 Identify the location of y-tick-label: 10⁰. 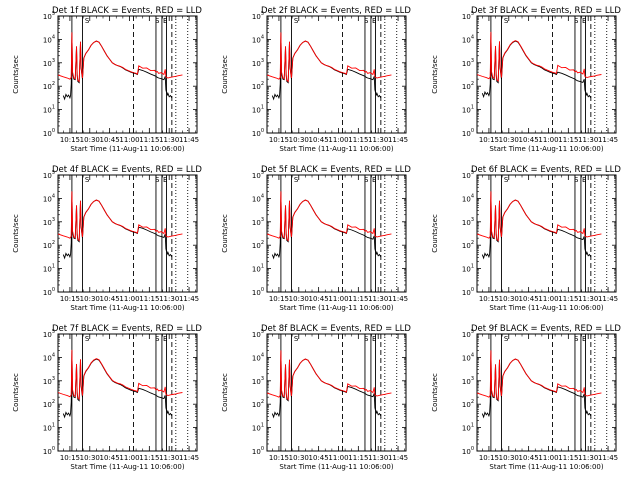
(49, 292).